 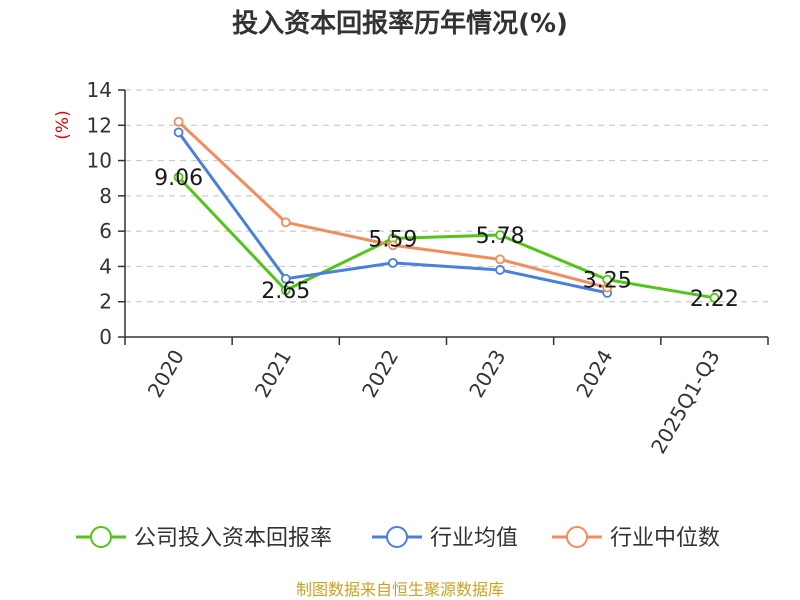 What do you see at coordinates (474, 538) in the screenshot?
I see `legend-label: 行业均值` at bounding box center [474, 538].